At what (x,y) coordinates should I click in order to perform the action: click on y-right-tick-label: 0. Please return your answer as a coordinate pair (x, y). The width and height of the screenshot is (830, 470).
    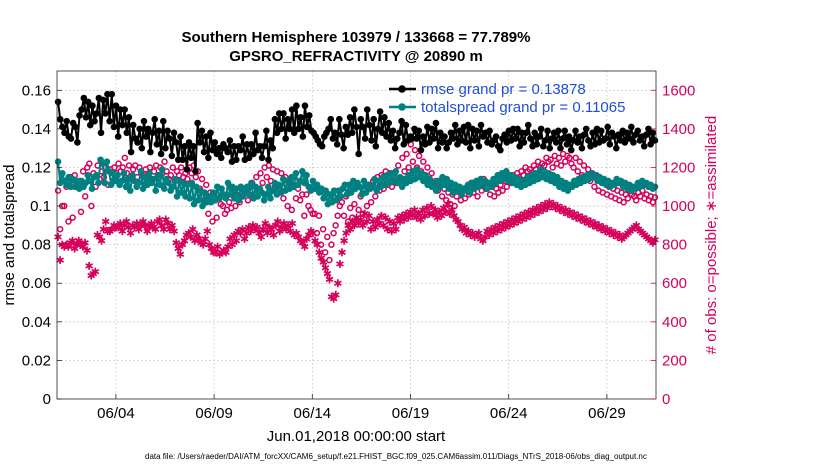
    Looking at the image, I should click on (666, 399).